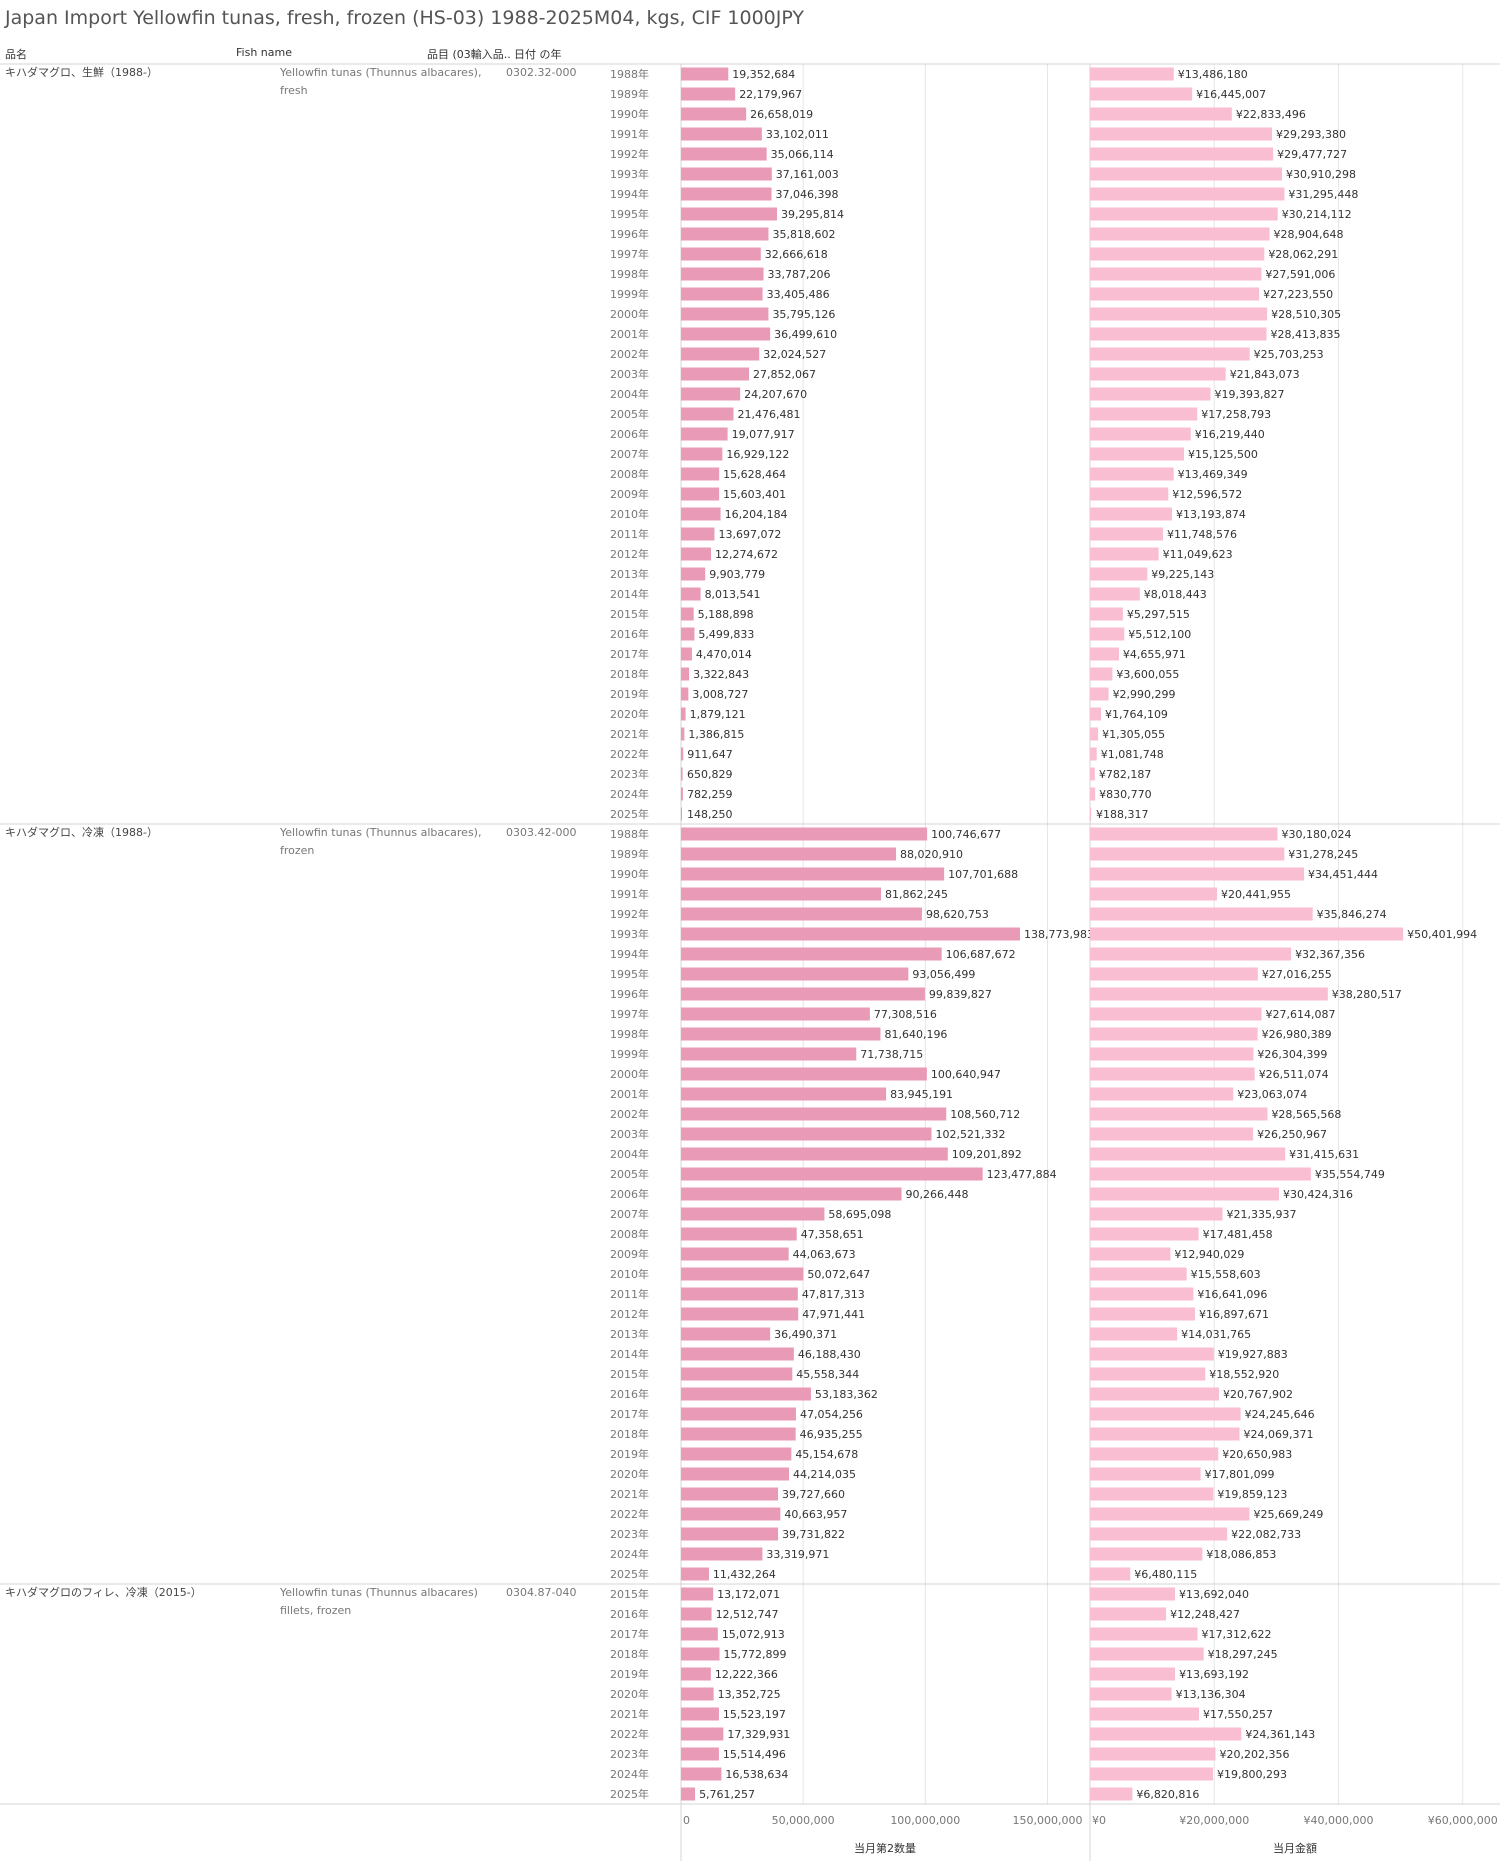  I want to click on fish-name: frozen, so click(297, 850).